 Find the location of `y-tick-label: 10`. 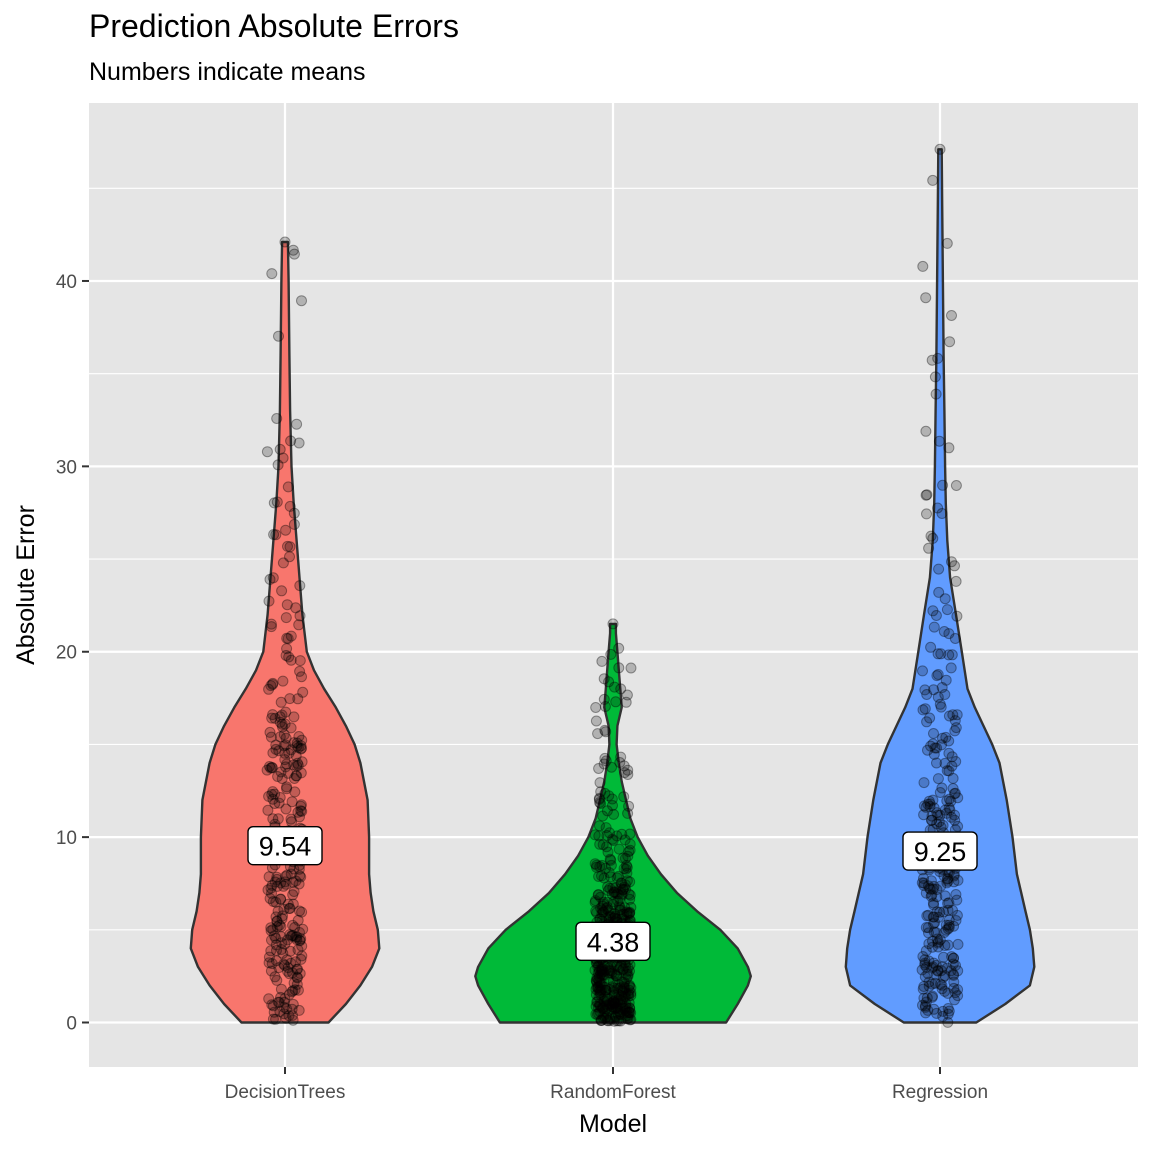

y-tick-label: 10 is located at coordinates (66, 838).